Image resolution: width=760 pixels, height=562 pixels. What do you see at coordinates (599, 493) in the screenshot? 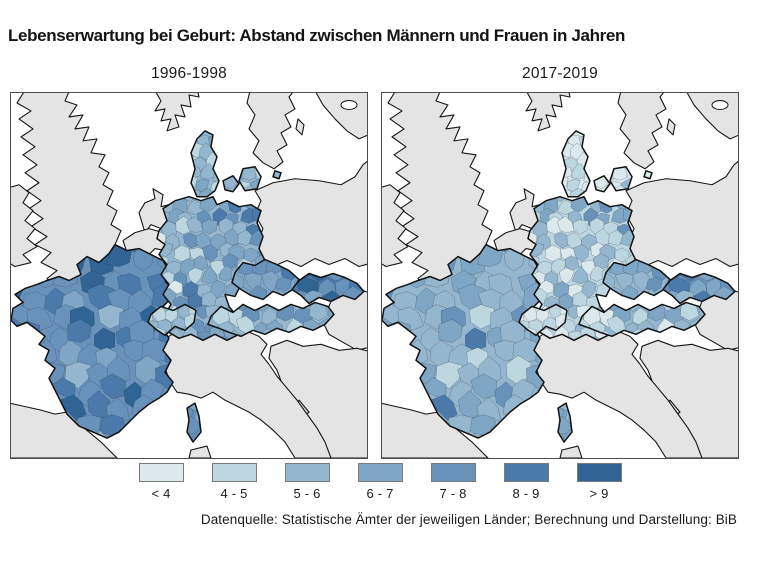
I see `legend-label: > 9` at bounding box center [599, 493].